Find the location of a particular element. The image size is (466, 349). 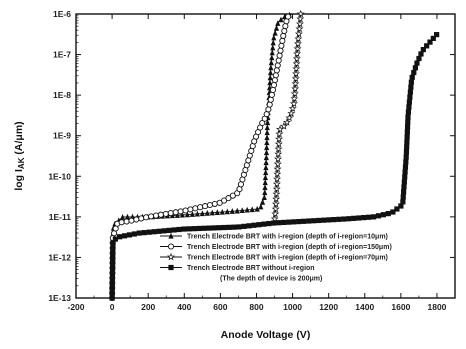

legend-entry-label: Trench Electrode BRT without i-region is located at coordinates (251, 268).